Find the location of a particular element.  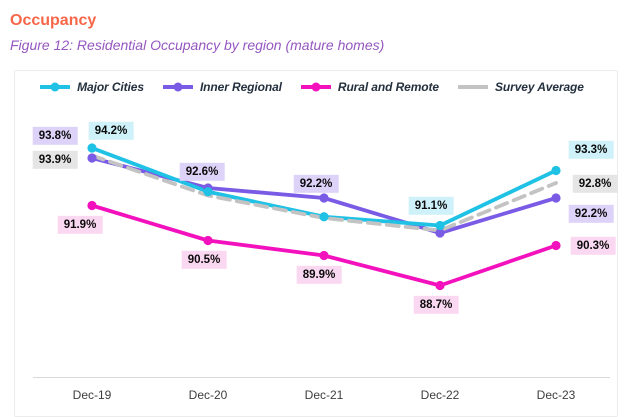

data-label-rural-and-remote-dec-23: 90.3% is located at coordinates (593, 245).